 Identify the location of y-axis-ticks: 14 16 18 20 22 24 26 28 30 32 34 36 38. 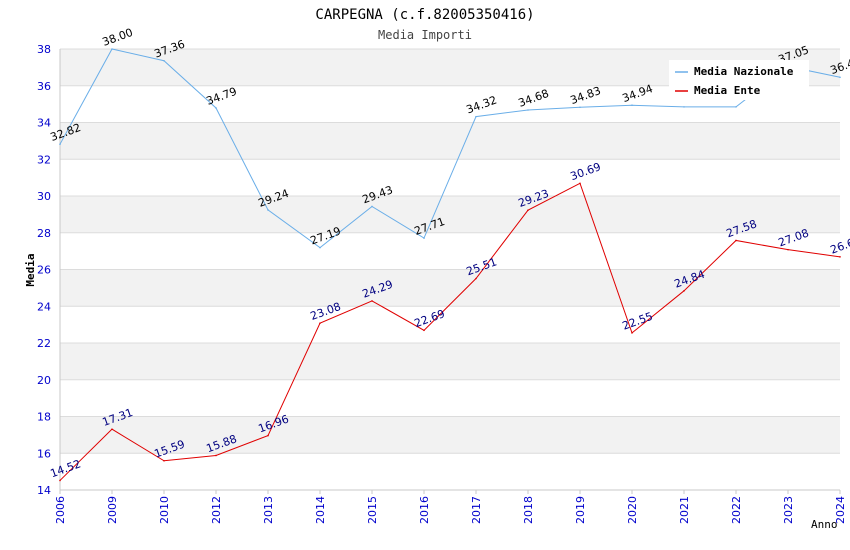
(44, 270).